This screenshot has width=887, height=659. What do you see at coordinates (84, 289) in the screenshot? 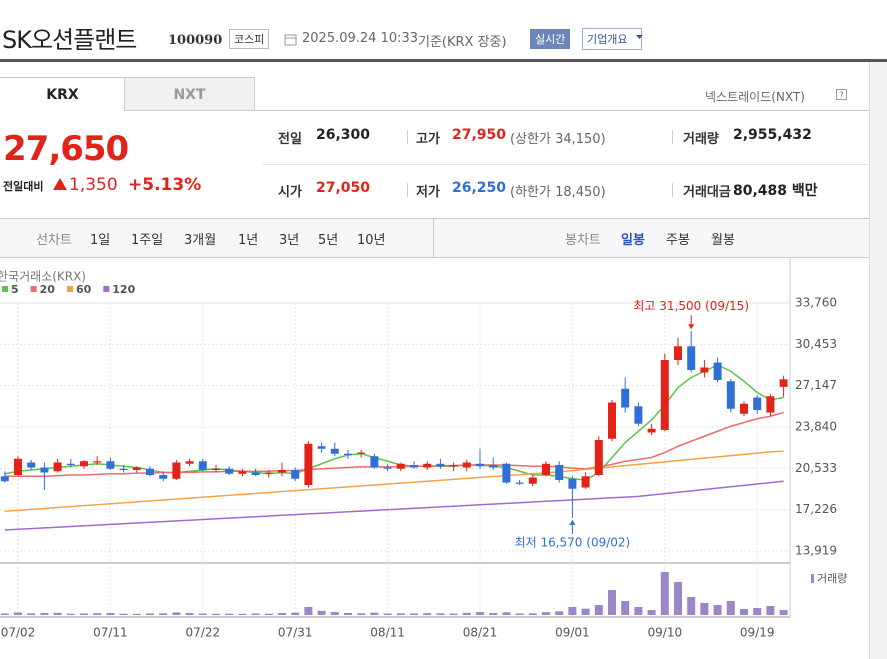
I see `legend-label: 60` at bounding box center [84, 289].